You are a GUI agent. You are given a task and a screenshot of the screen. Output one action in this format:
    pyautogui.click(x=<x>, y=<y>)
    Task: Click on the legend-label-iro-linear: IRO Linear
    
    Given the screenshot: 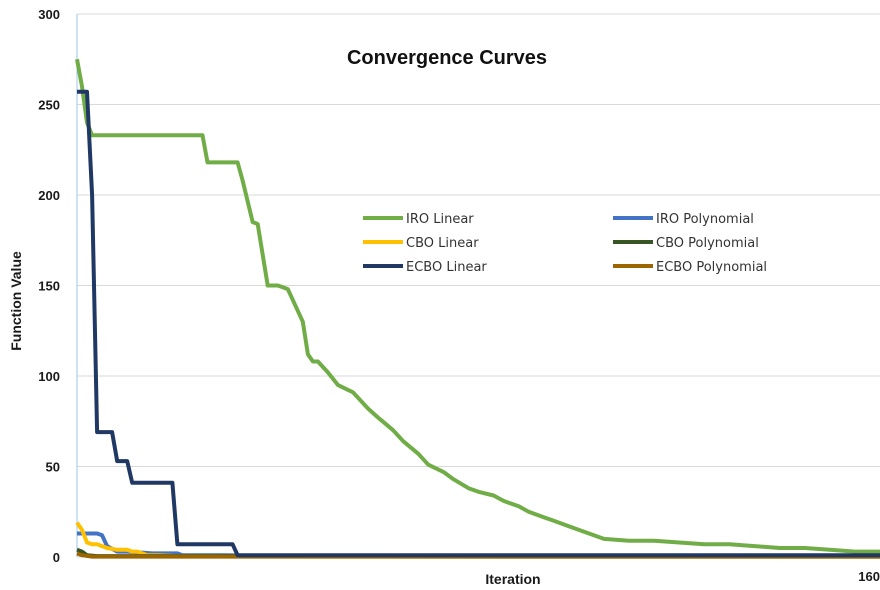 What is the action you would take?
    pyautogui.click(x=440, y=219)
    